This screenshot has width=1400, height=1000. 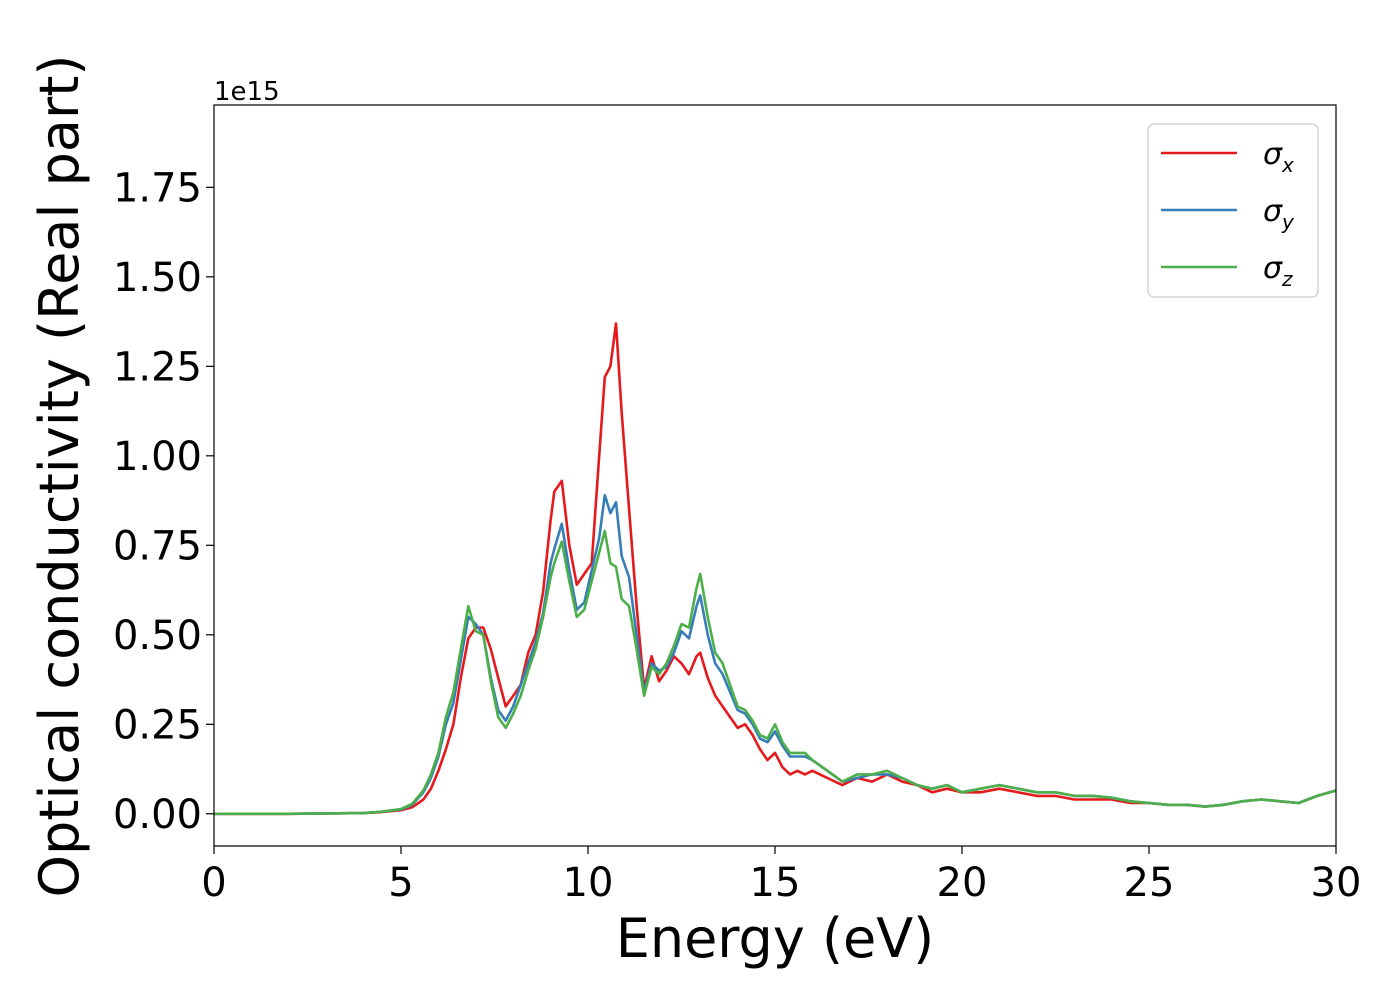 What do you see at coordinates (157, 278) in the screenshot?
I see `y-tick-label: 1.50` at bounding box center [157, 278].